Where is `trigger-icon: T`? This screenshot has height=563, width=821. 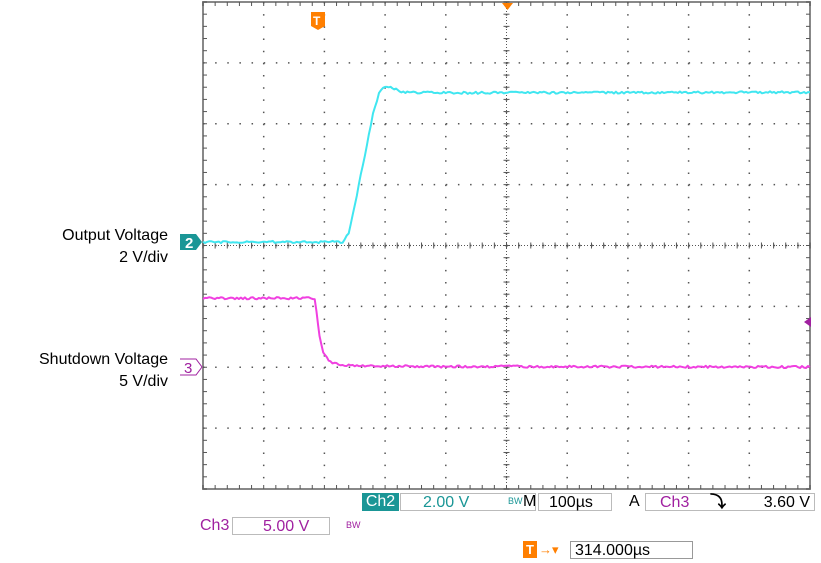 trigger-icon: T is located at coordinates (530, 549).